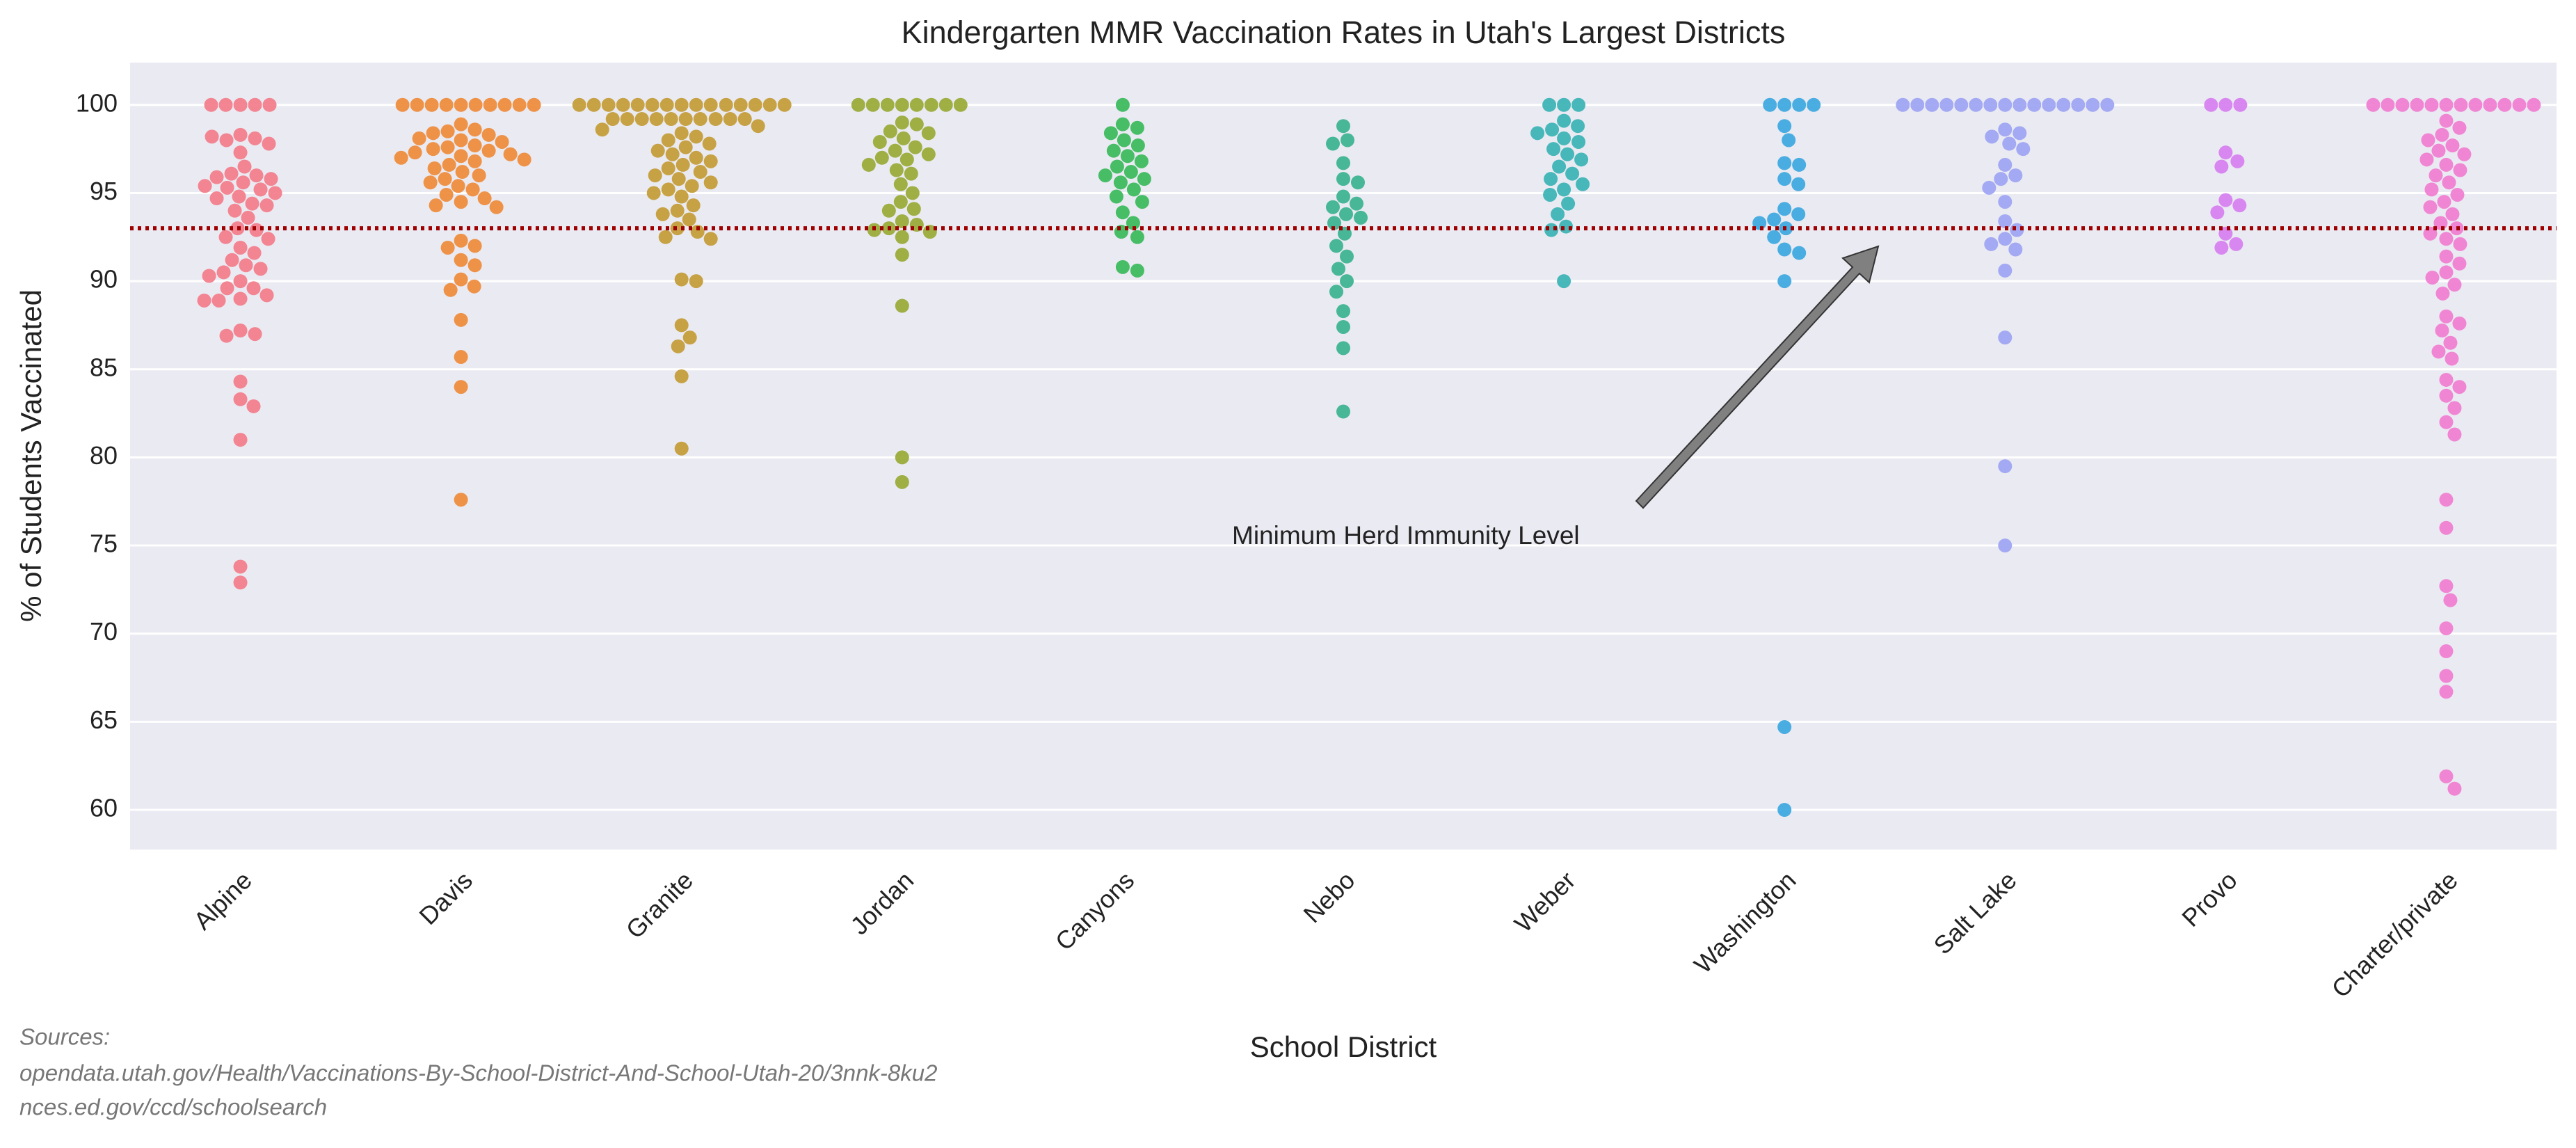  Describe the element at coordinates (2394, 935) in the screenshot. I see `x-tick-label: Charter/private` at that location.